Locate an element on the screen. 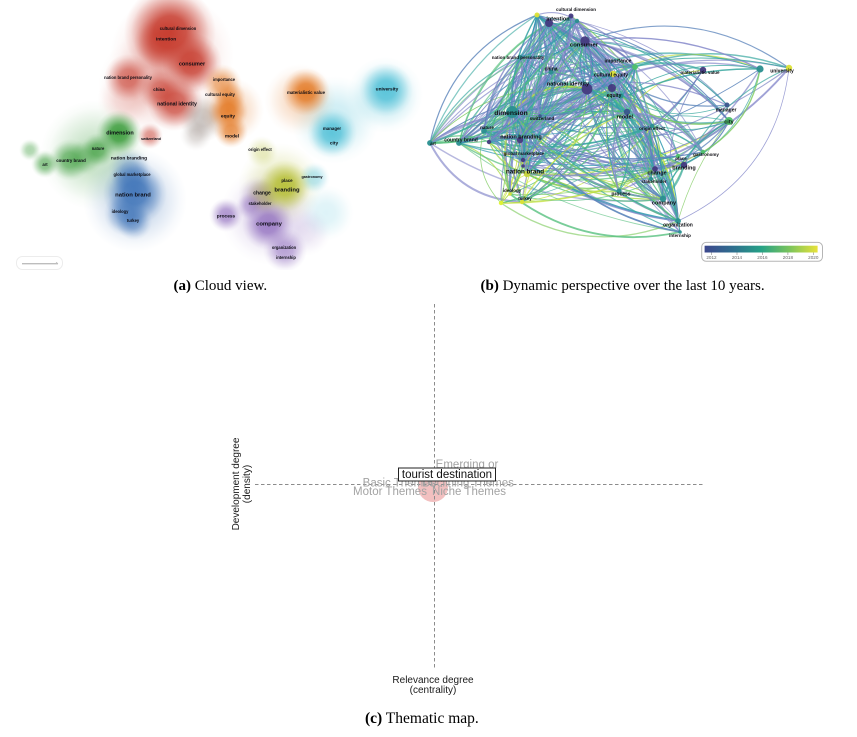 The width and height of the screenshot is (857, 737). svg-text: 2020 is located at coordinates (813, 257).